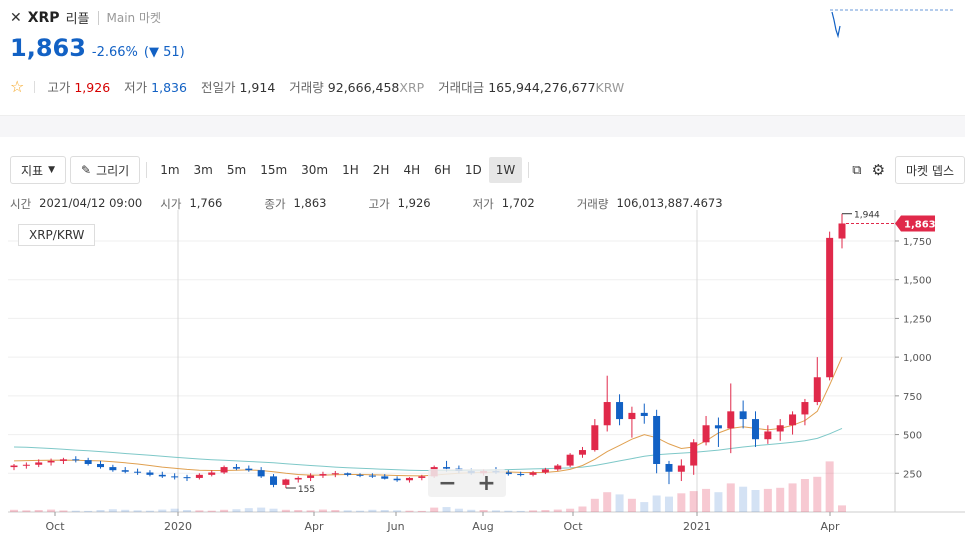 This screenshot has height=538, width=965. I want to click on gear-icon: ⚙, so click(878, 170).